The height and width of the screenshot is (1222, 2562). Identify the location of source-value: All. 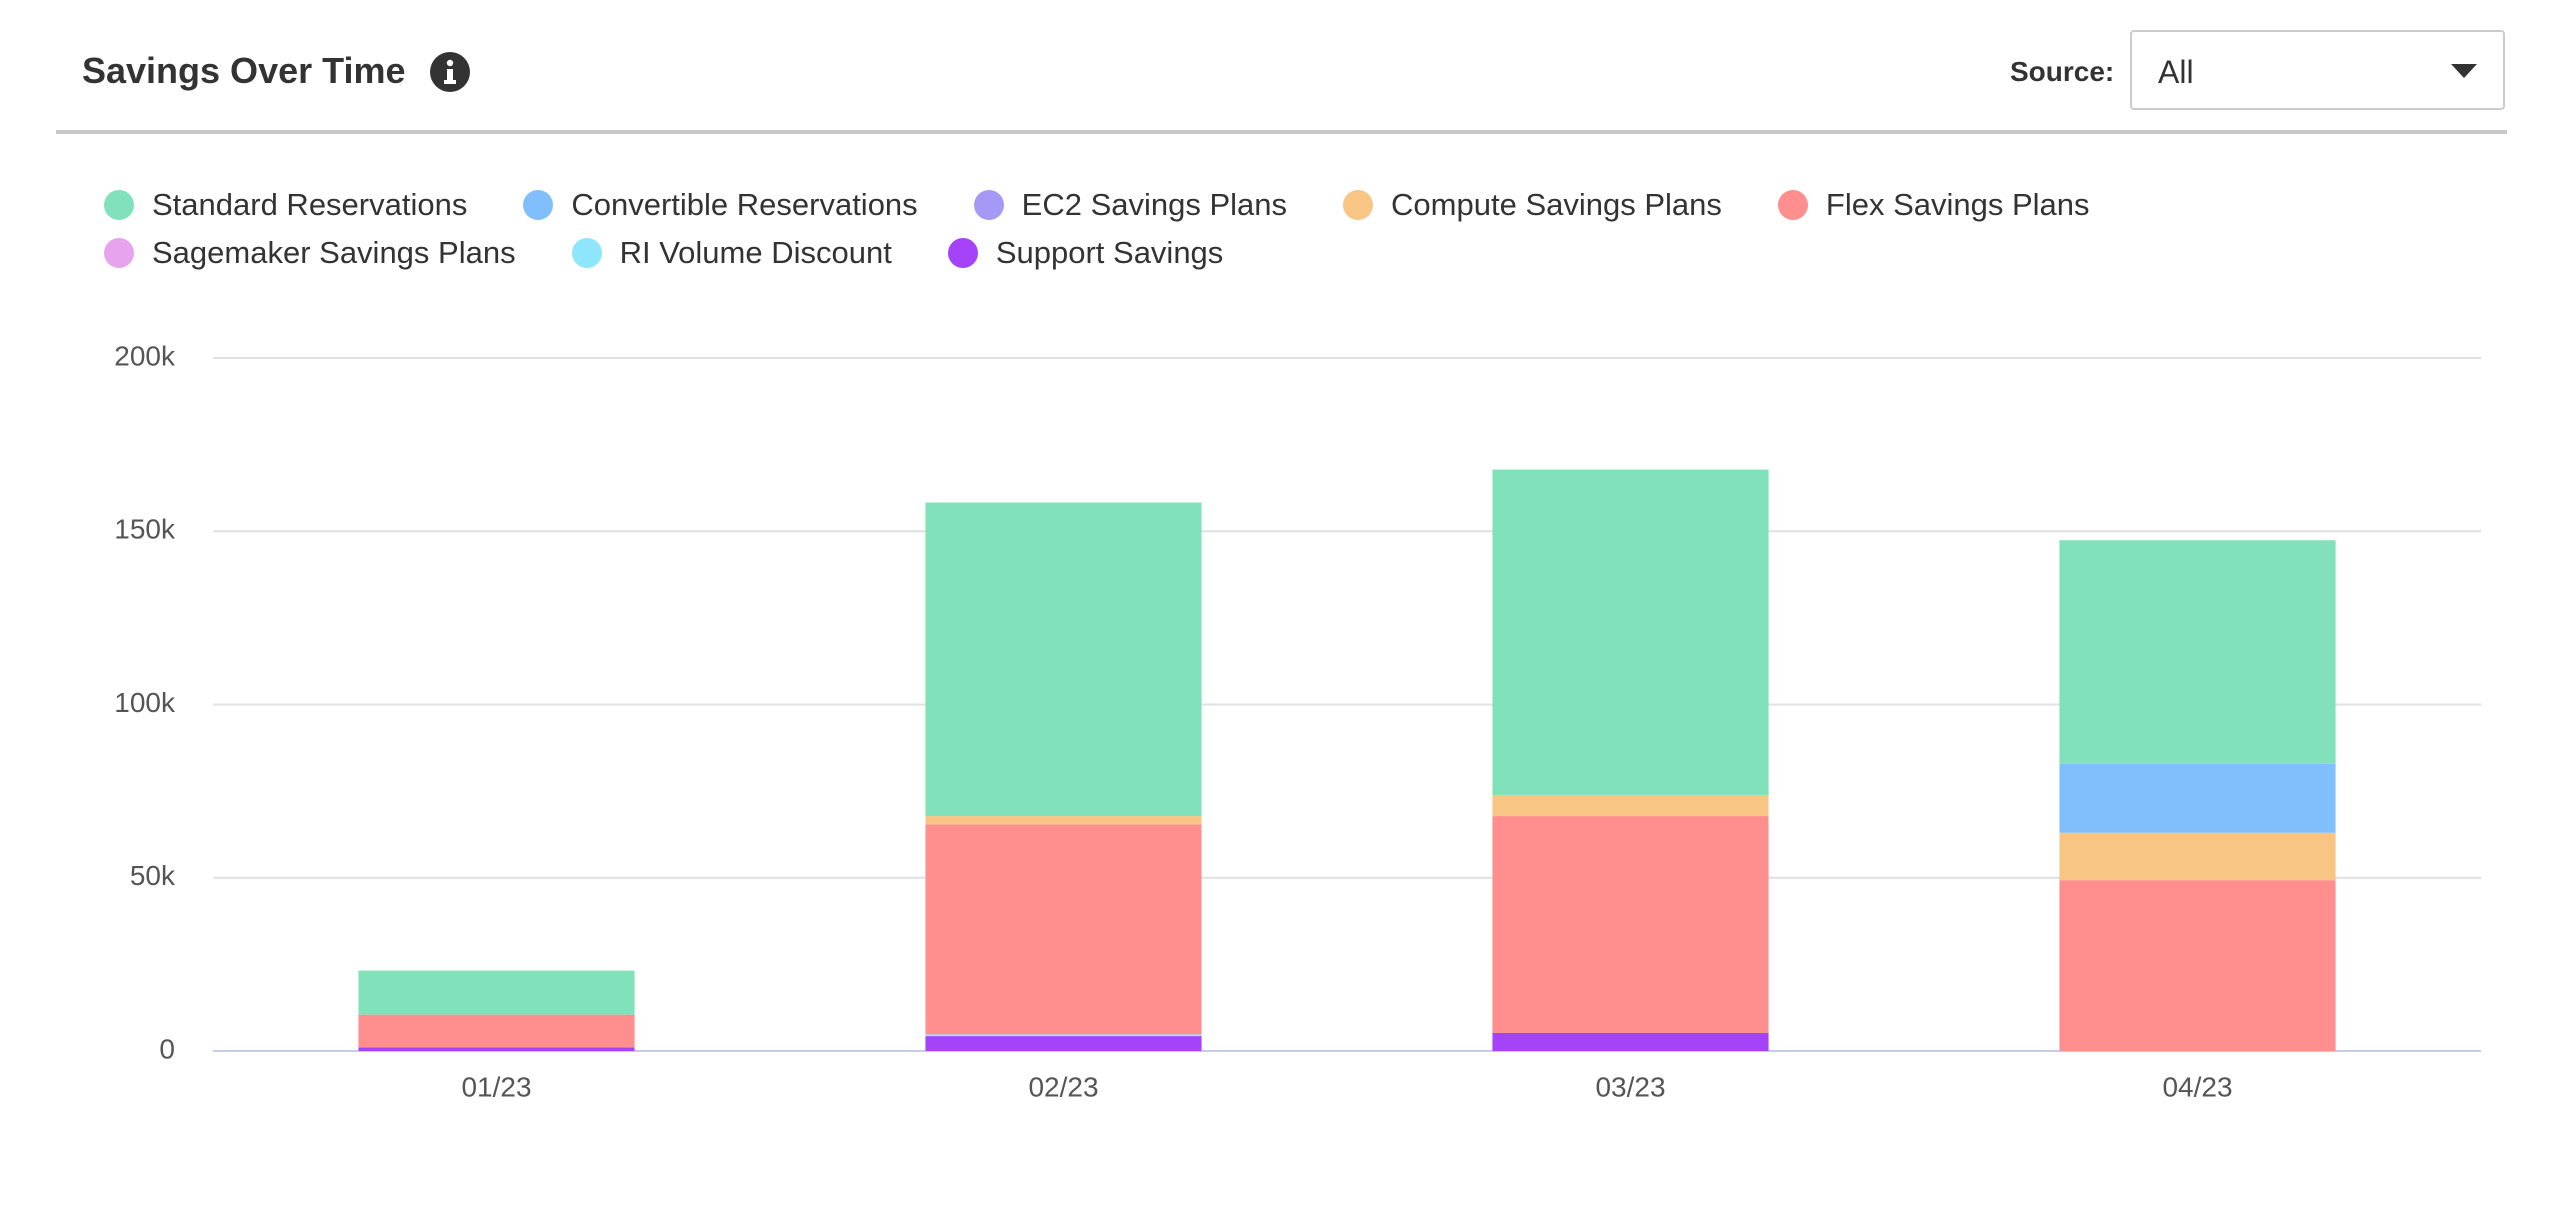
(2176, 72).